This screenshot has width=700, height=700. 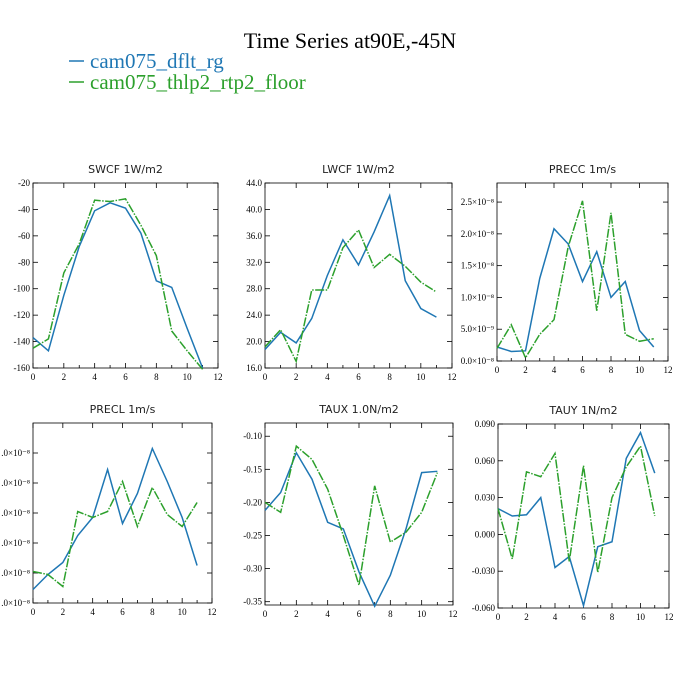 What do you see at coordinates (252, 569) in the screenshot?
I see `y-tick-label: -0.30` at bounding box center [252, 569].